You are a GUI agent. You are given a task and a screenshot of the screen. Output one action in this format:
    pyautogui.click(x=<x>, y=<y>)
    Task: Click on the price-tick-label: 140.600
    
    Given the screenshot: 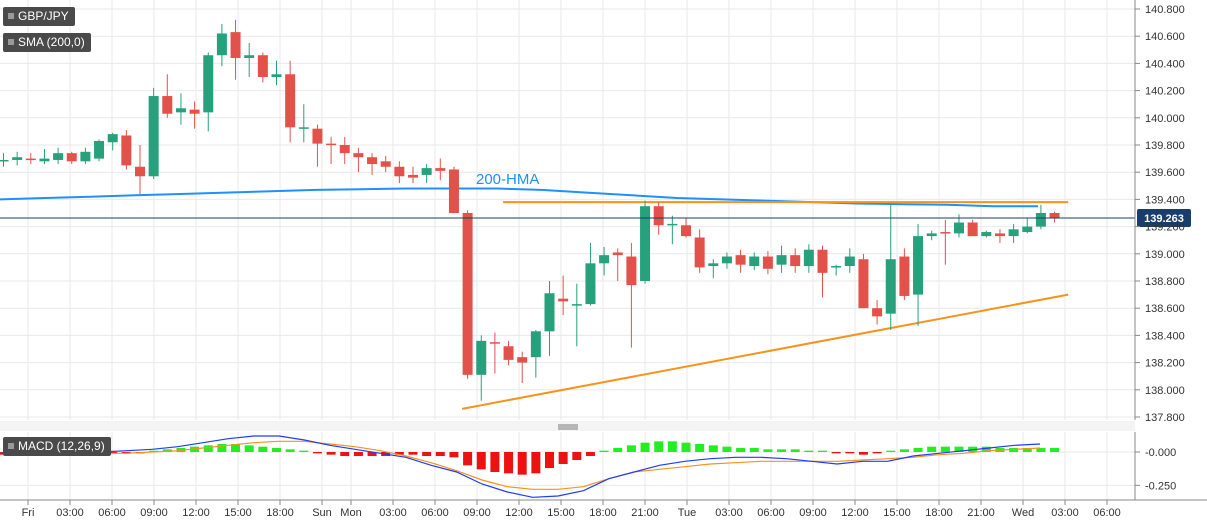 What is the action you would take?
    pyautogui.click(x=1165, y=37)
    